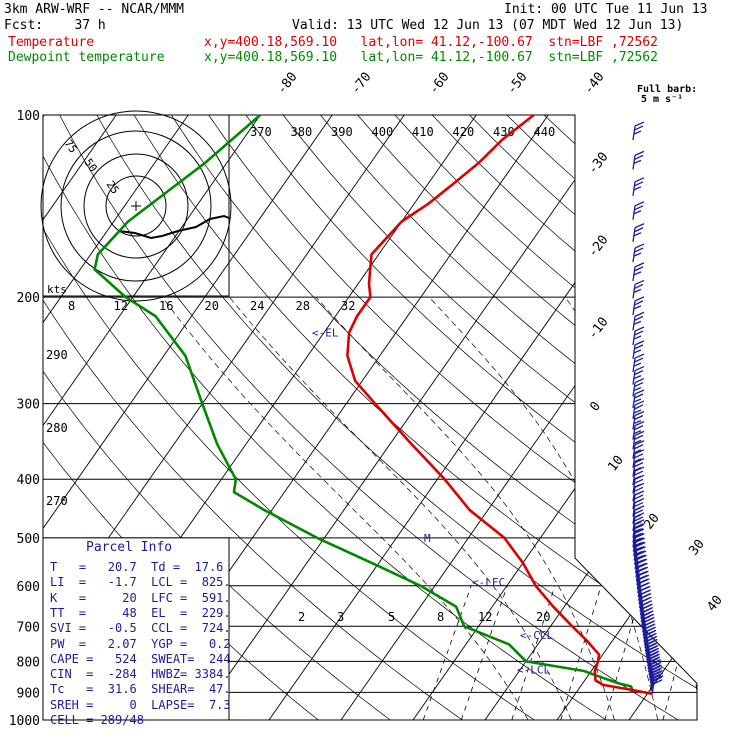 This screenshot has height=740, width=740. What do you see at coordinates (129, 547) in the screenshot?
I see `parcel-info-title: Parcel Info` at bounding box center [129, 547].